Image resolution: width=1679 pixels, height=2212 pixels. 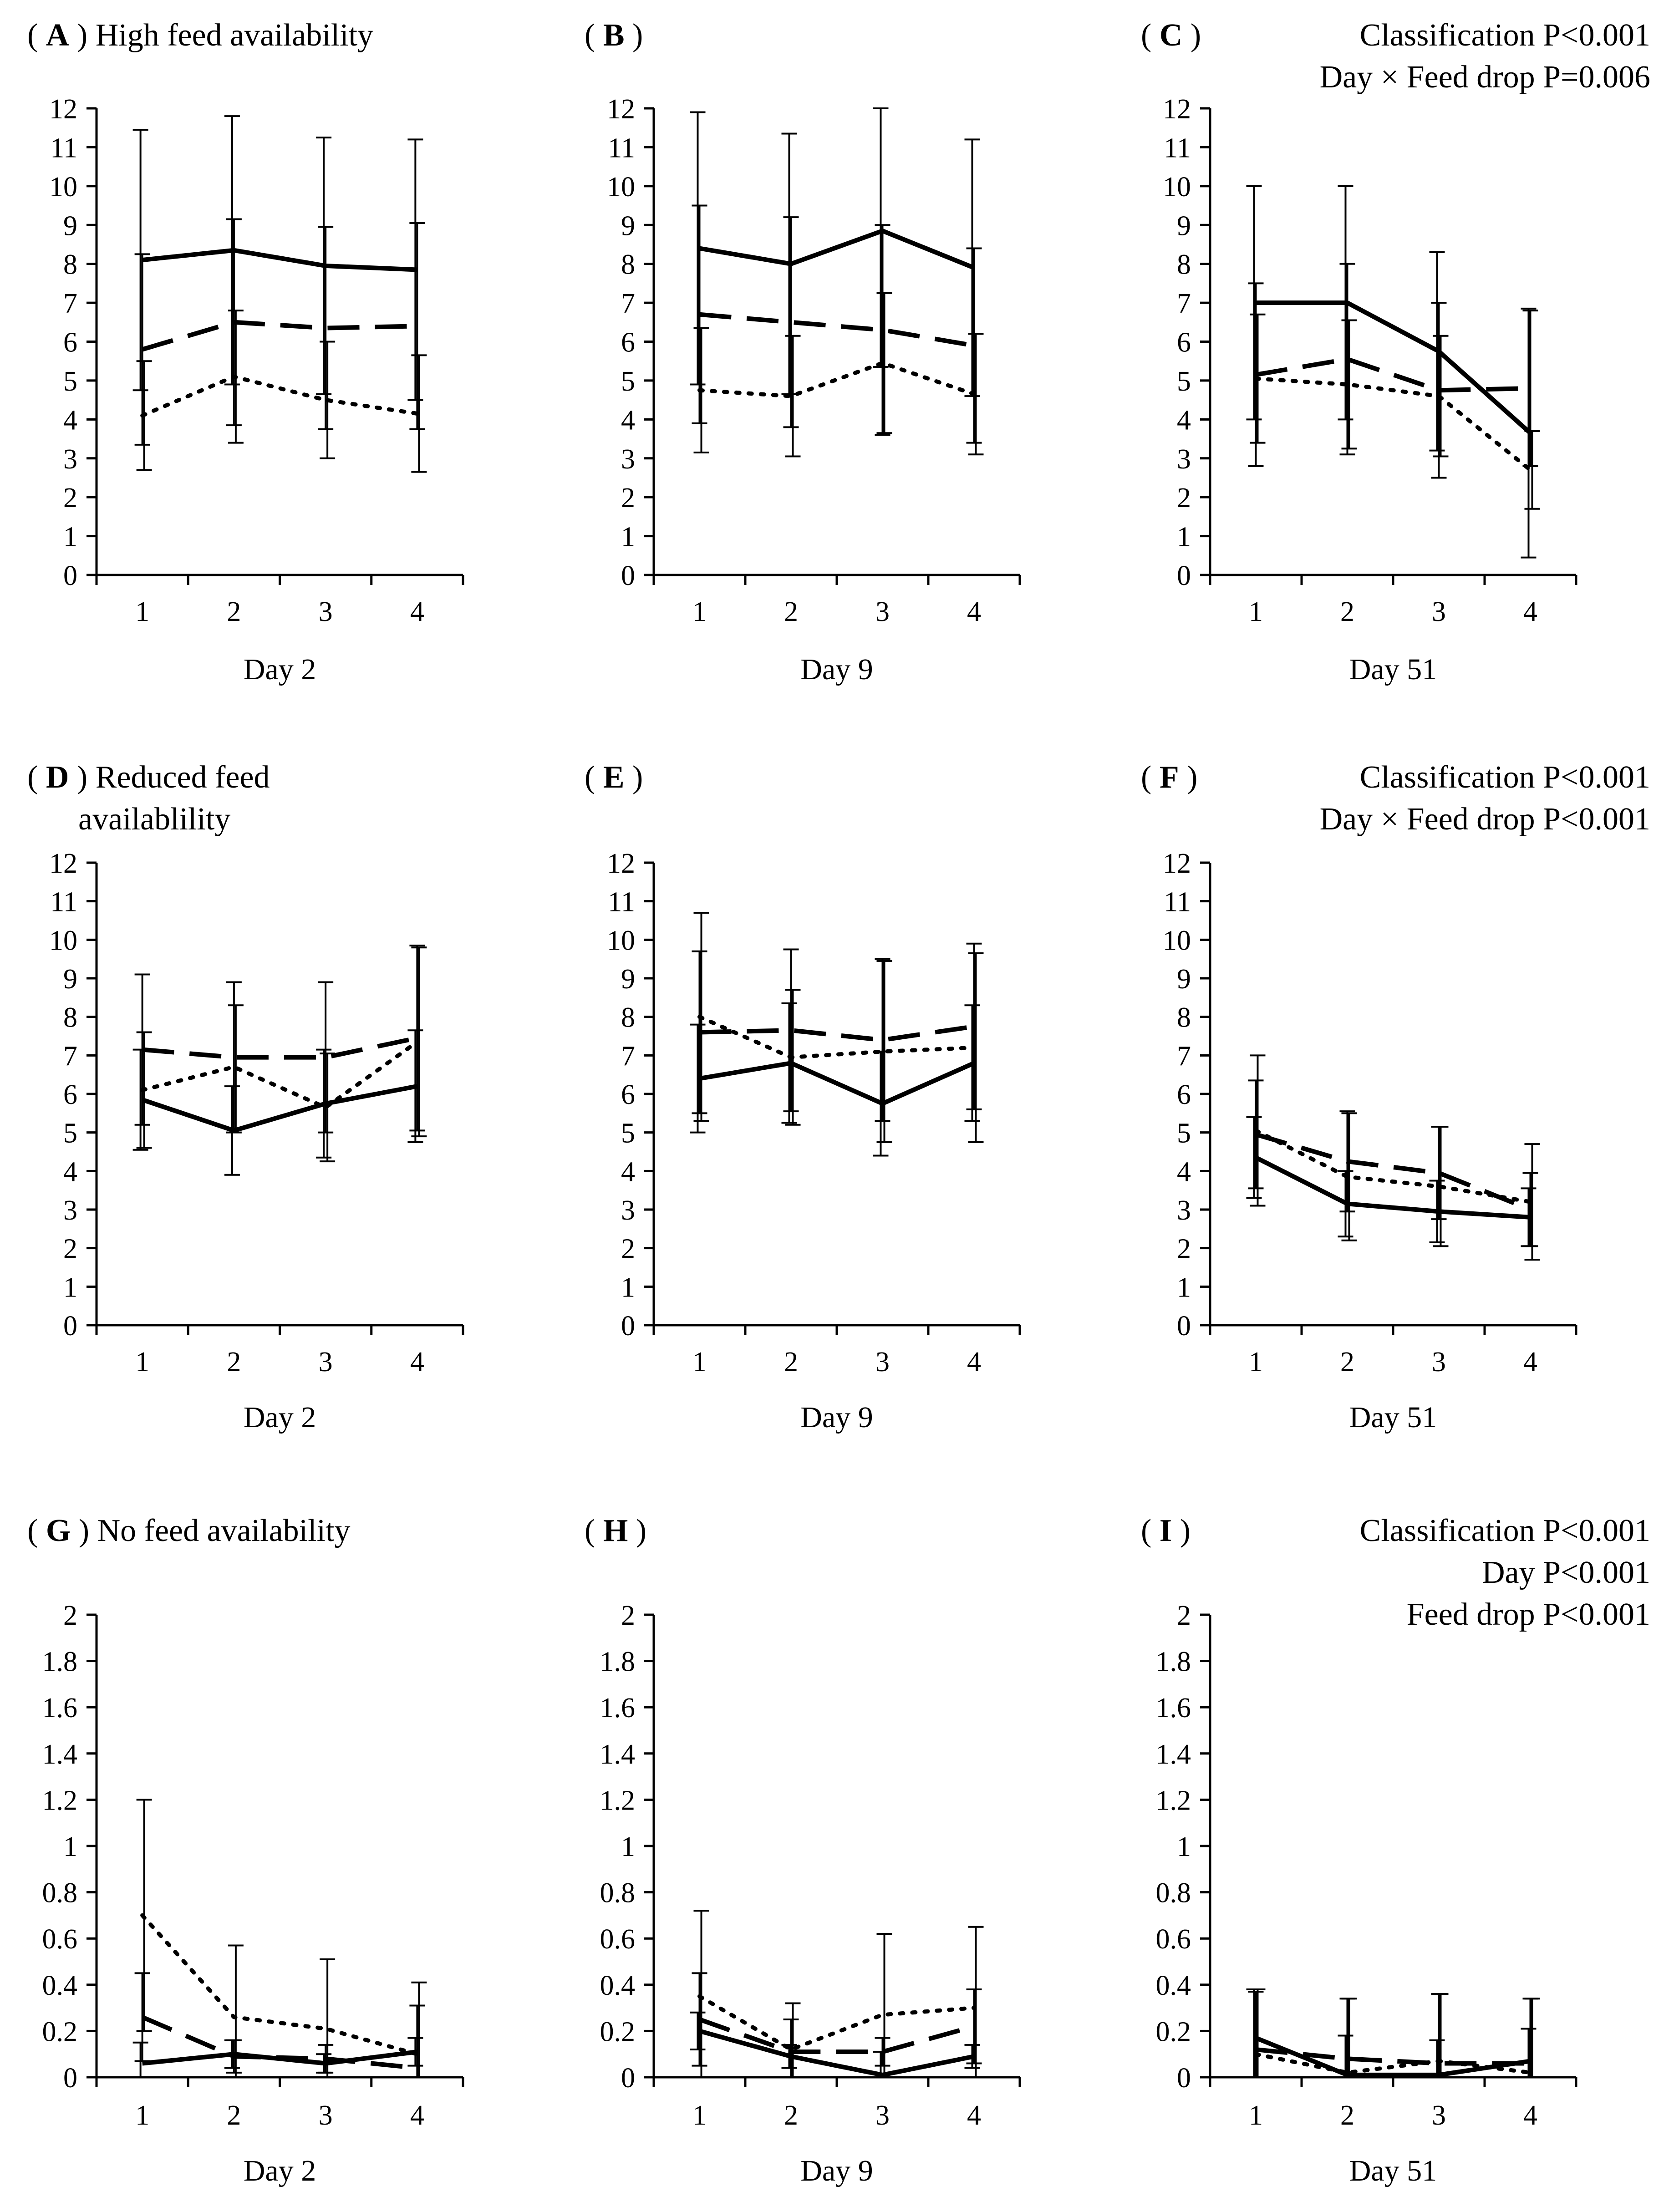 What do you see at coordinates (618, 1893) in the screenshot?
I see `y-tick-label: 0.8` at bounding box center [618, 1893].